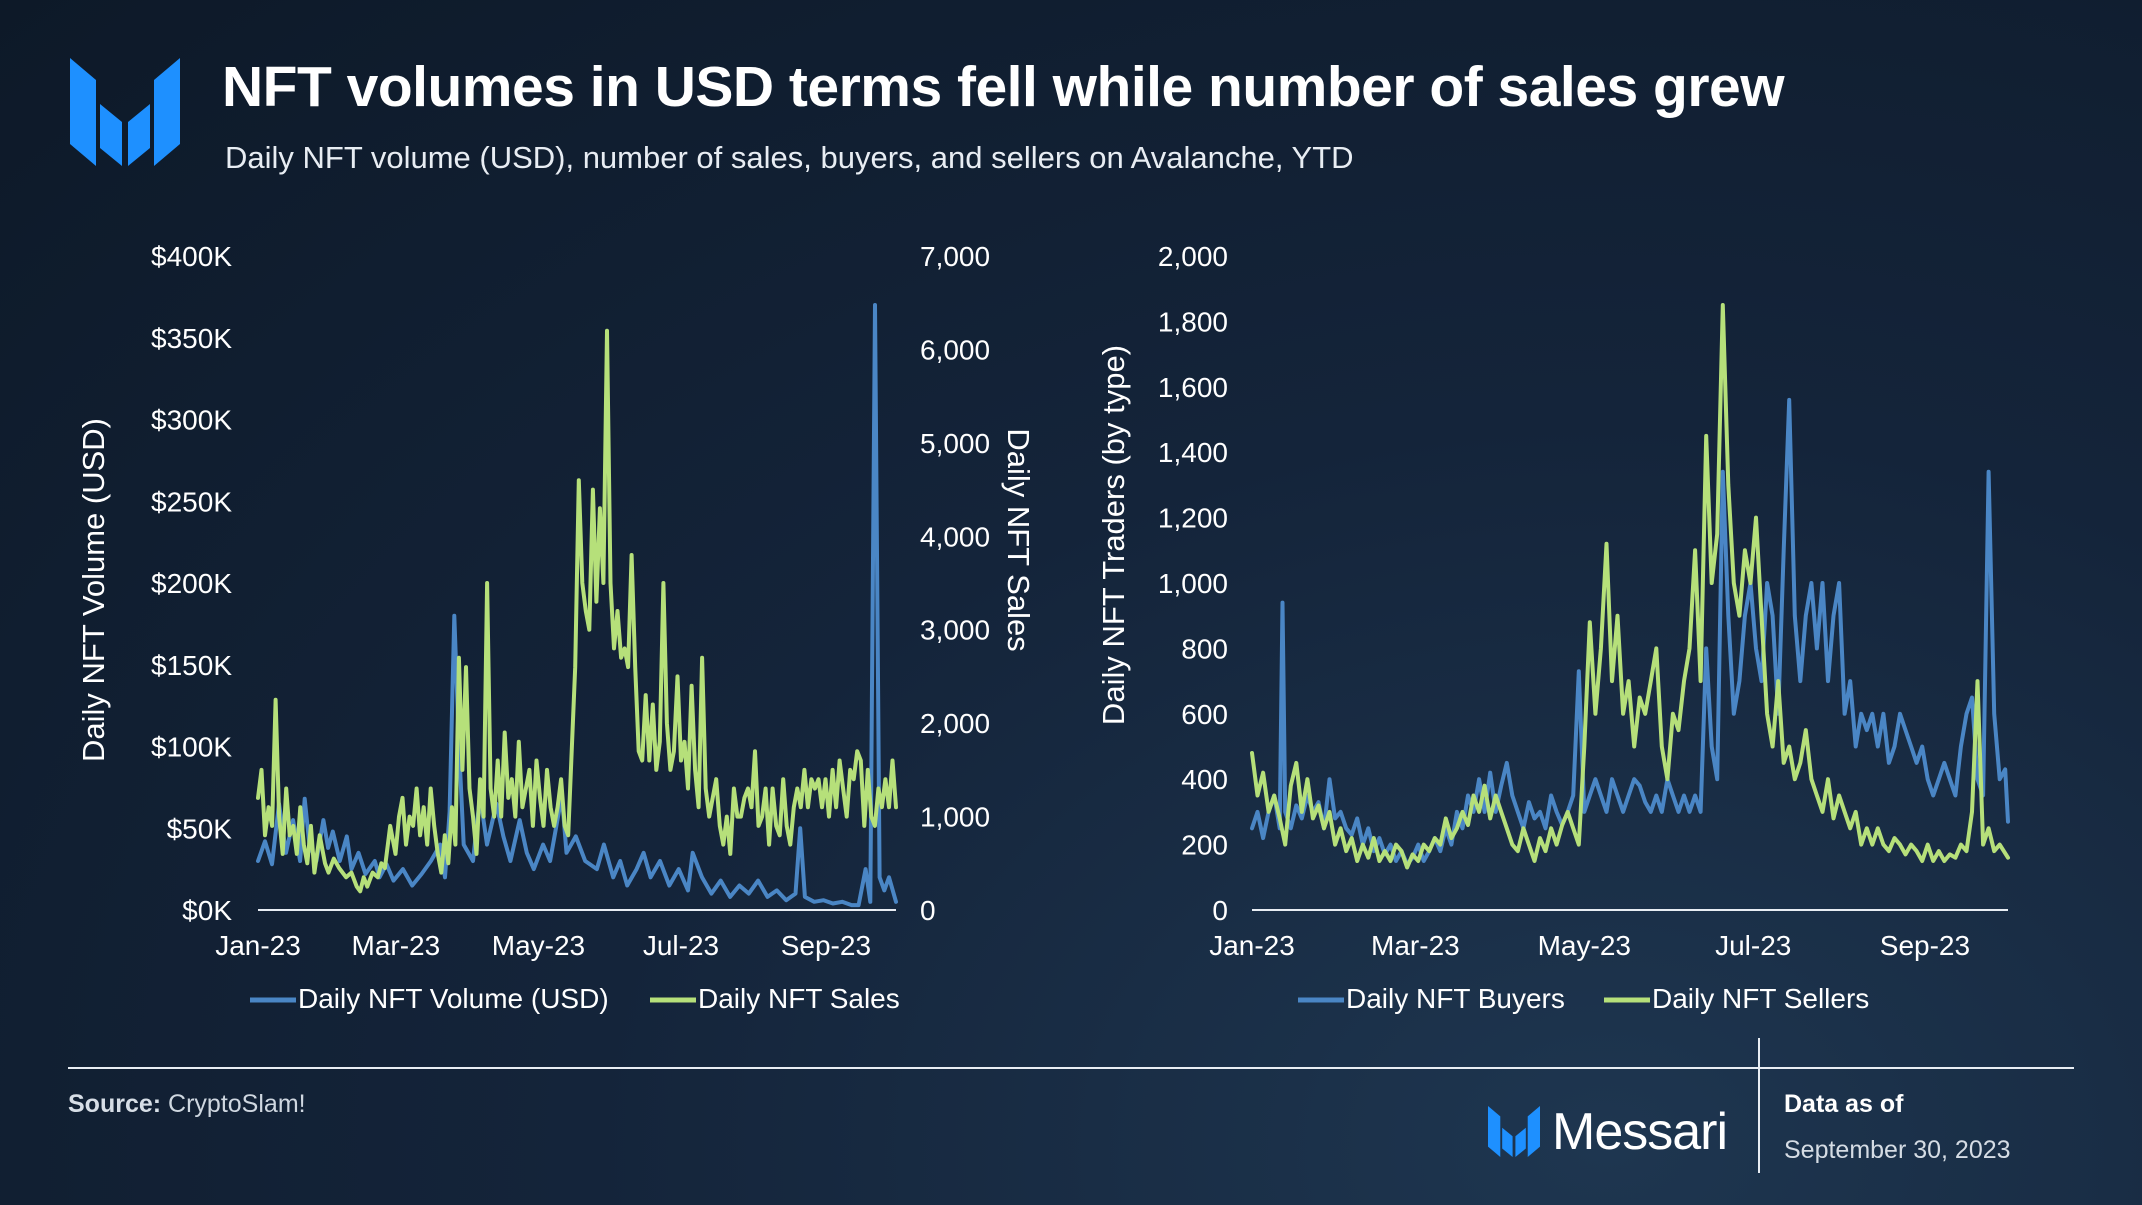 The width and height of the screenshot is (2142, 1205). What do you see at coordinates (191, 747) in the screenshot?
I see `y-tick-label: $100K` at bounding box center [191, 747].